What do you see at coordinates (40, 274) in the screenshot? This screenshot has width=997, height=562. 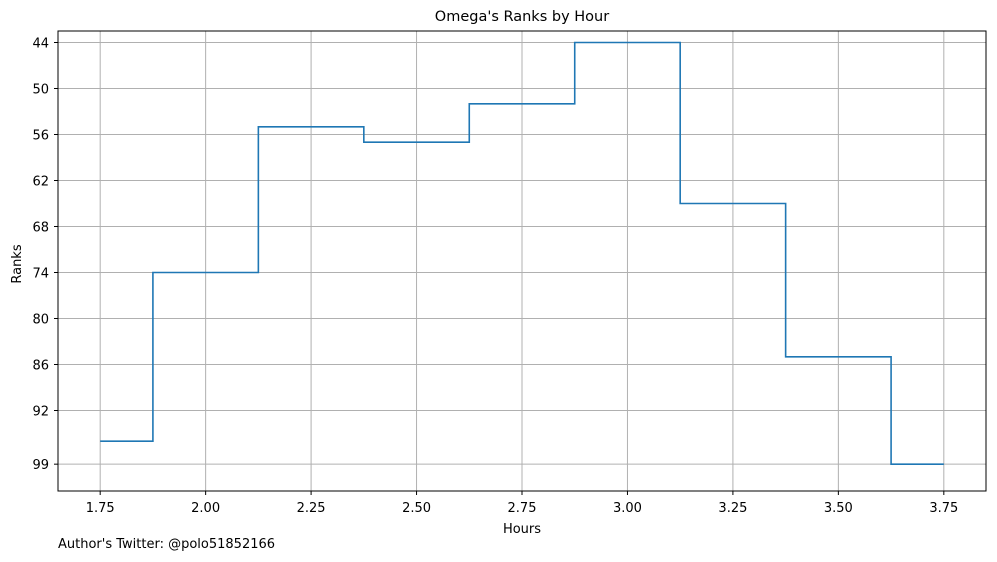 I see `y-tick-label: 74` at bounding box center [40, 274].